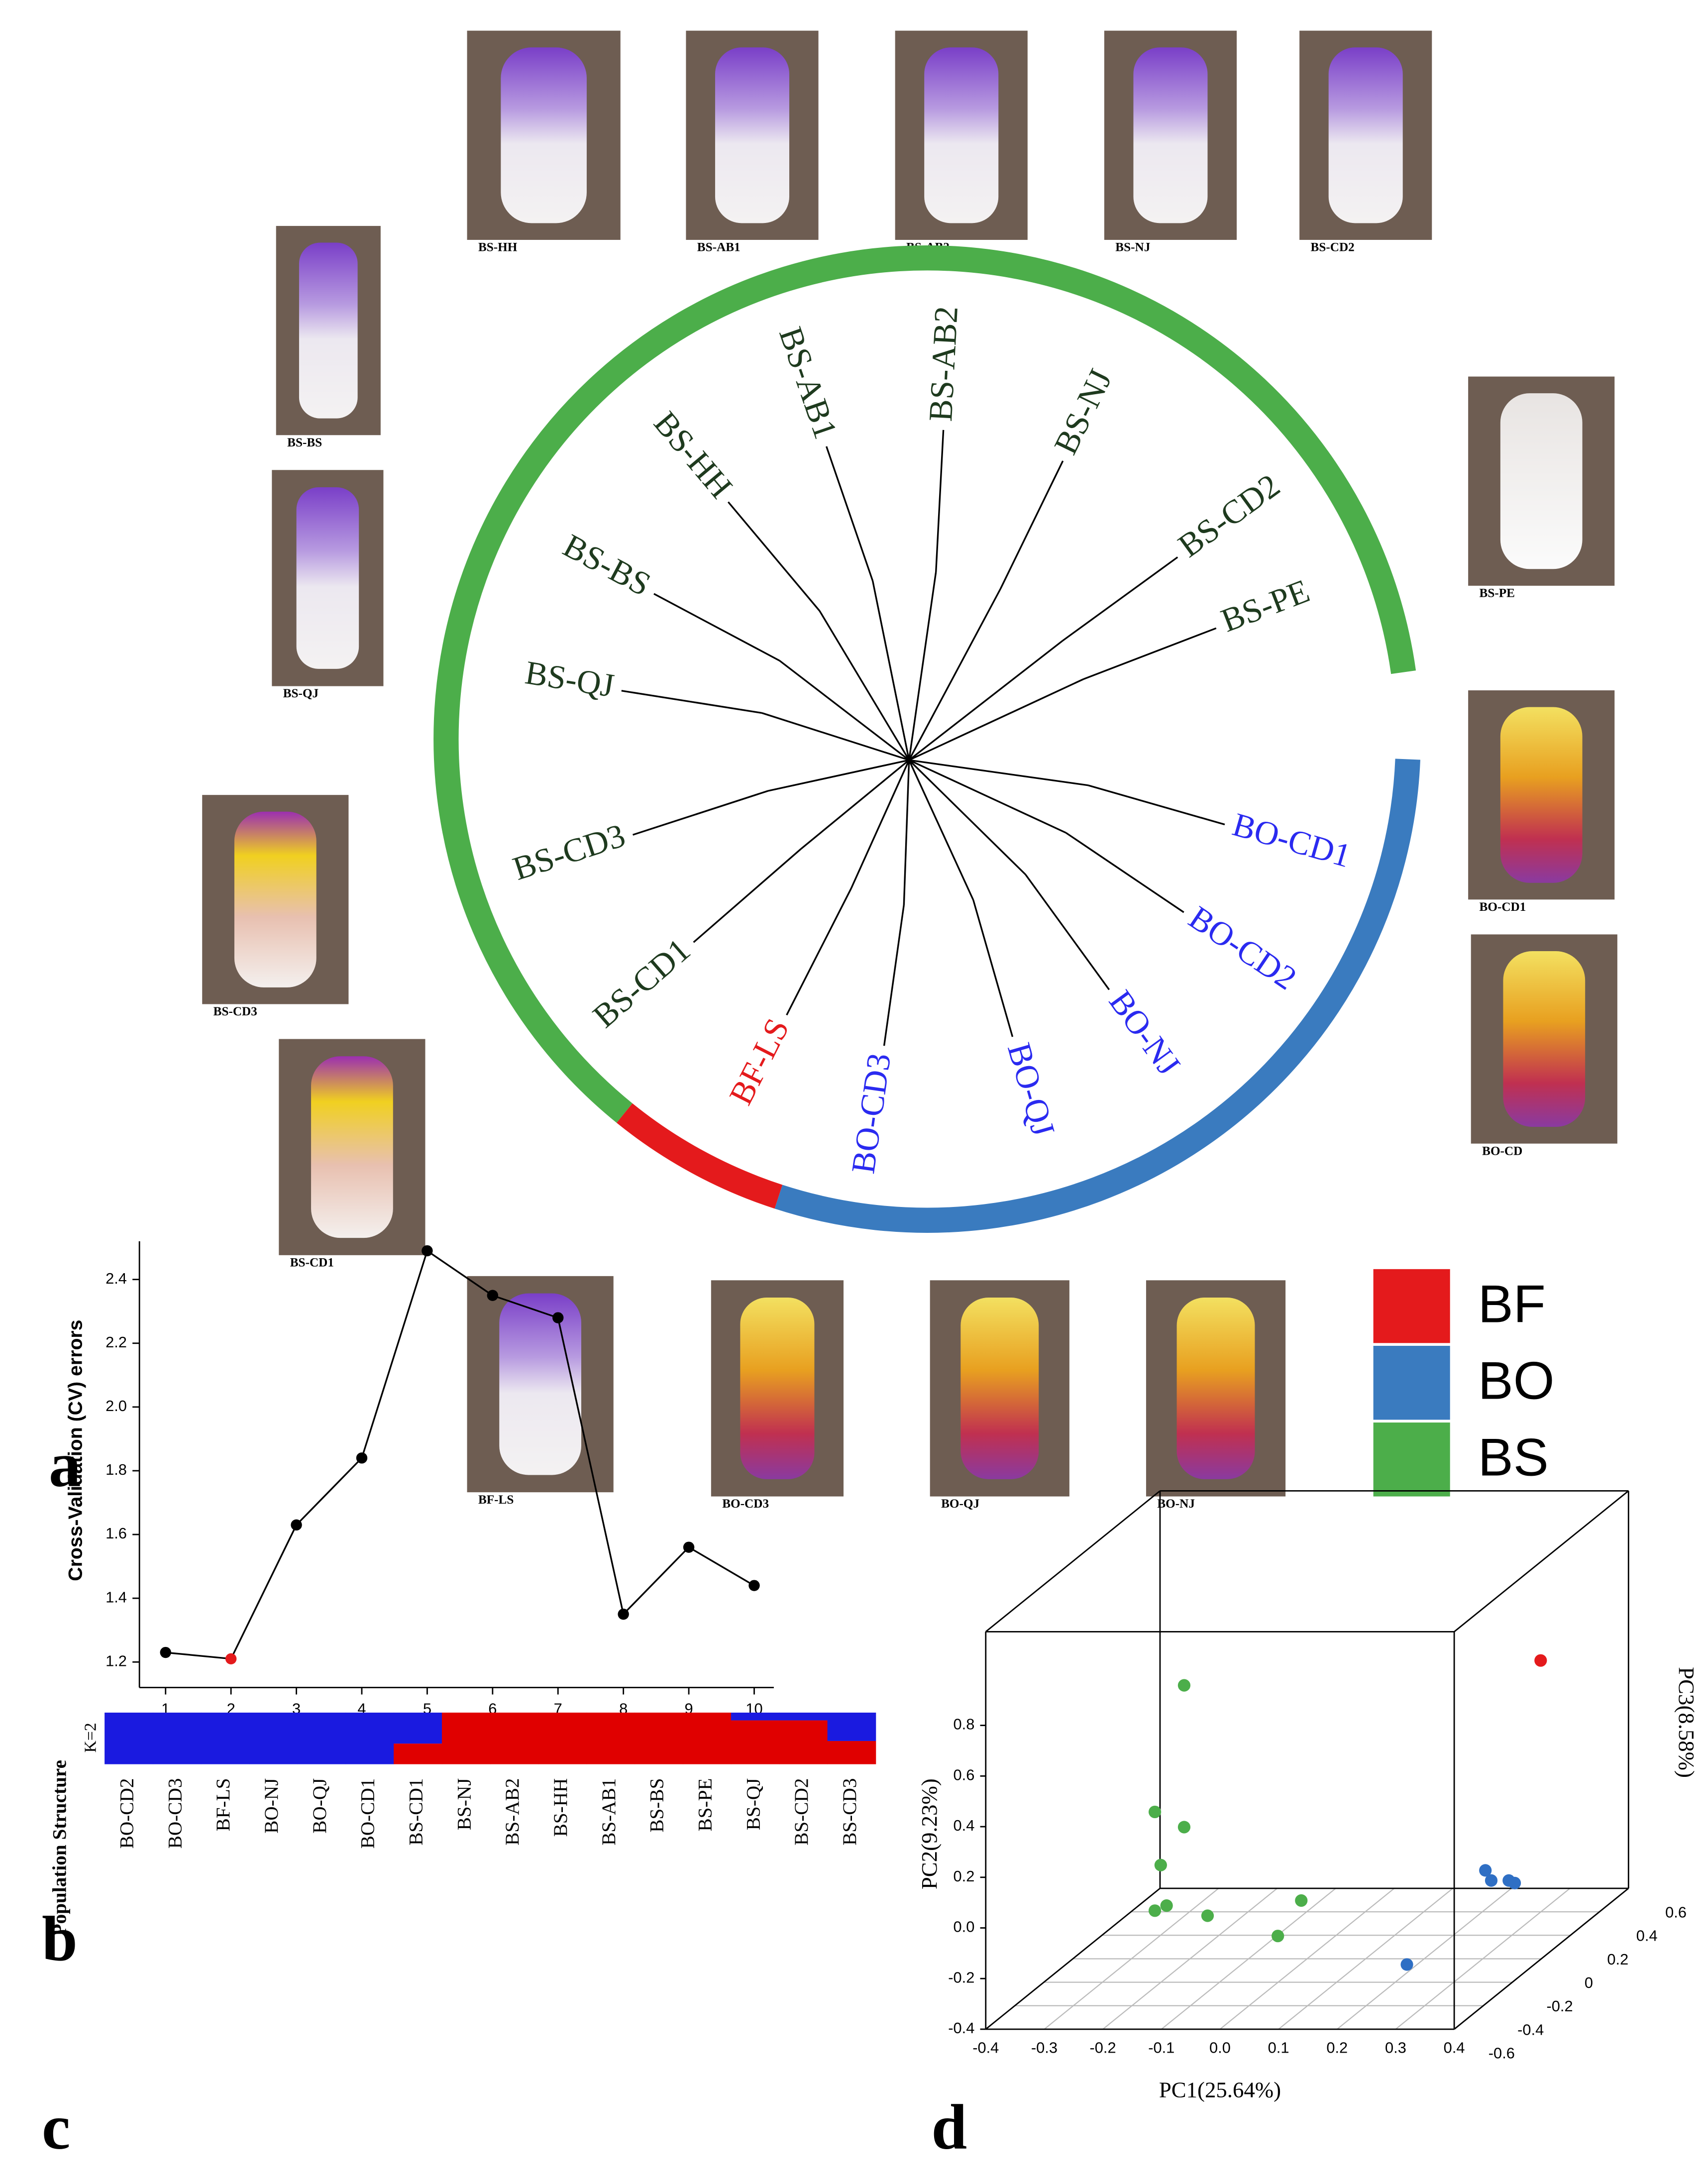  What do you see at coordinates (498, 247) in the screenshot?
I see `photo-label: BS-HH` at bounding box center [498, 247].